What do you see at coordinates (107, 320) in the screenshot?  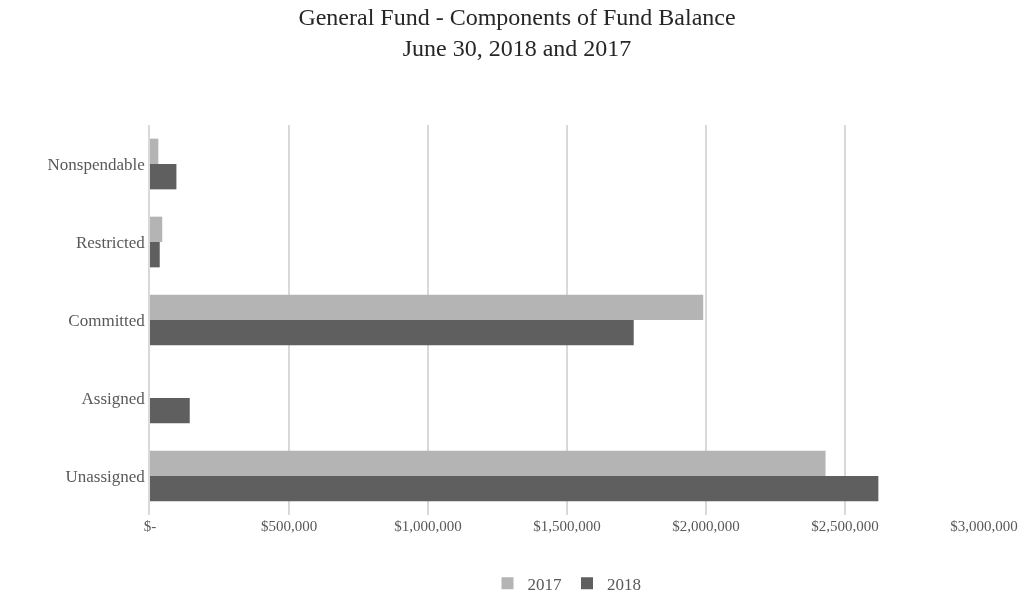 I see `y-tick-label: Committed` at bounding box center [107, 320].